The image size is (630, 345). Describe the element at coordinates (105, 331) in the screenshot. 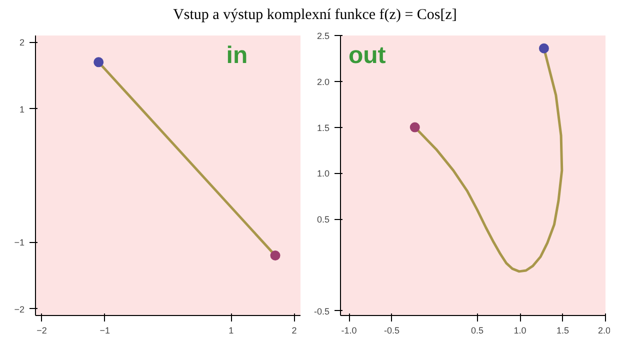

I see `x-tick-label: −1` at that location.